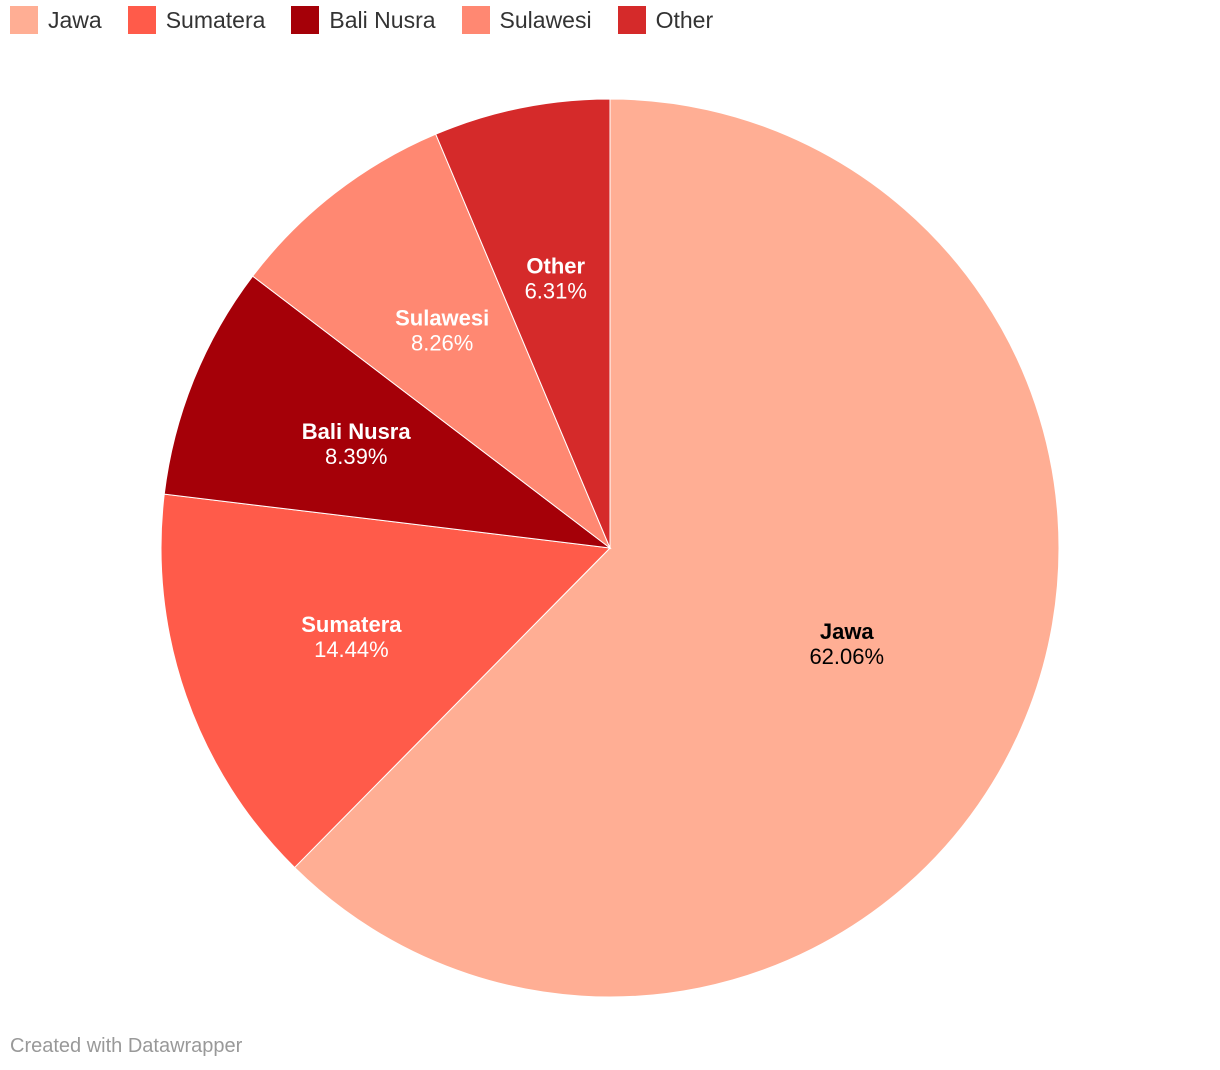 Image resolution: width=1220 pixels, height=1070 pixels. Describe the element at coordinates (631, 20) in the screenshot. I see `legend-swatch-other` at that location.